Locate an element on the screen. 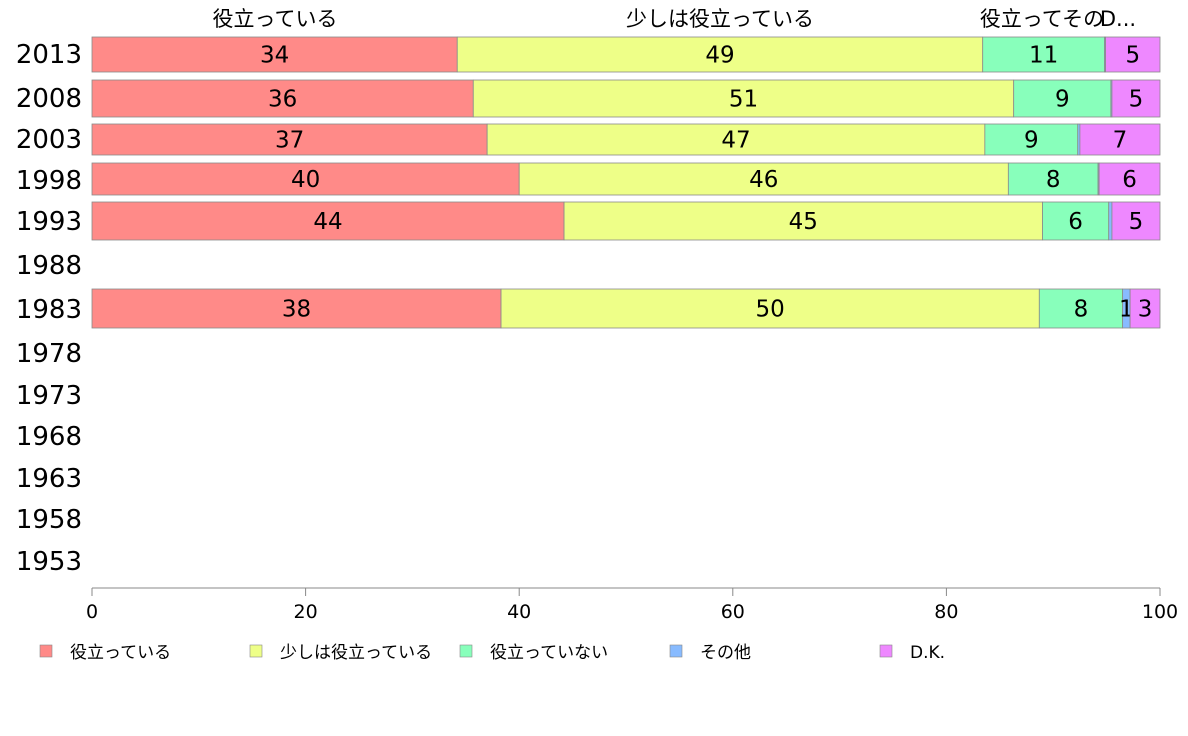 Image resolution: width=1188 pixels, height=736 pixels. data-label: 11 is located at coordinates (1043, 56).